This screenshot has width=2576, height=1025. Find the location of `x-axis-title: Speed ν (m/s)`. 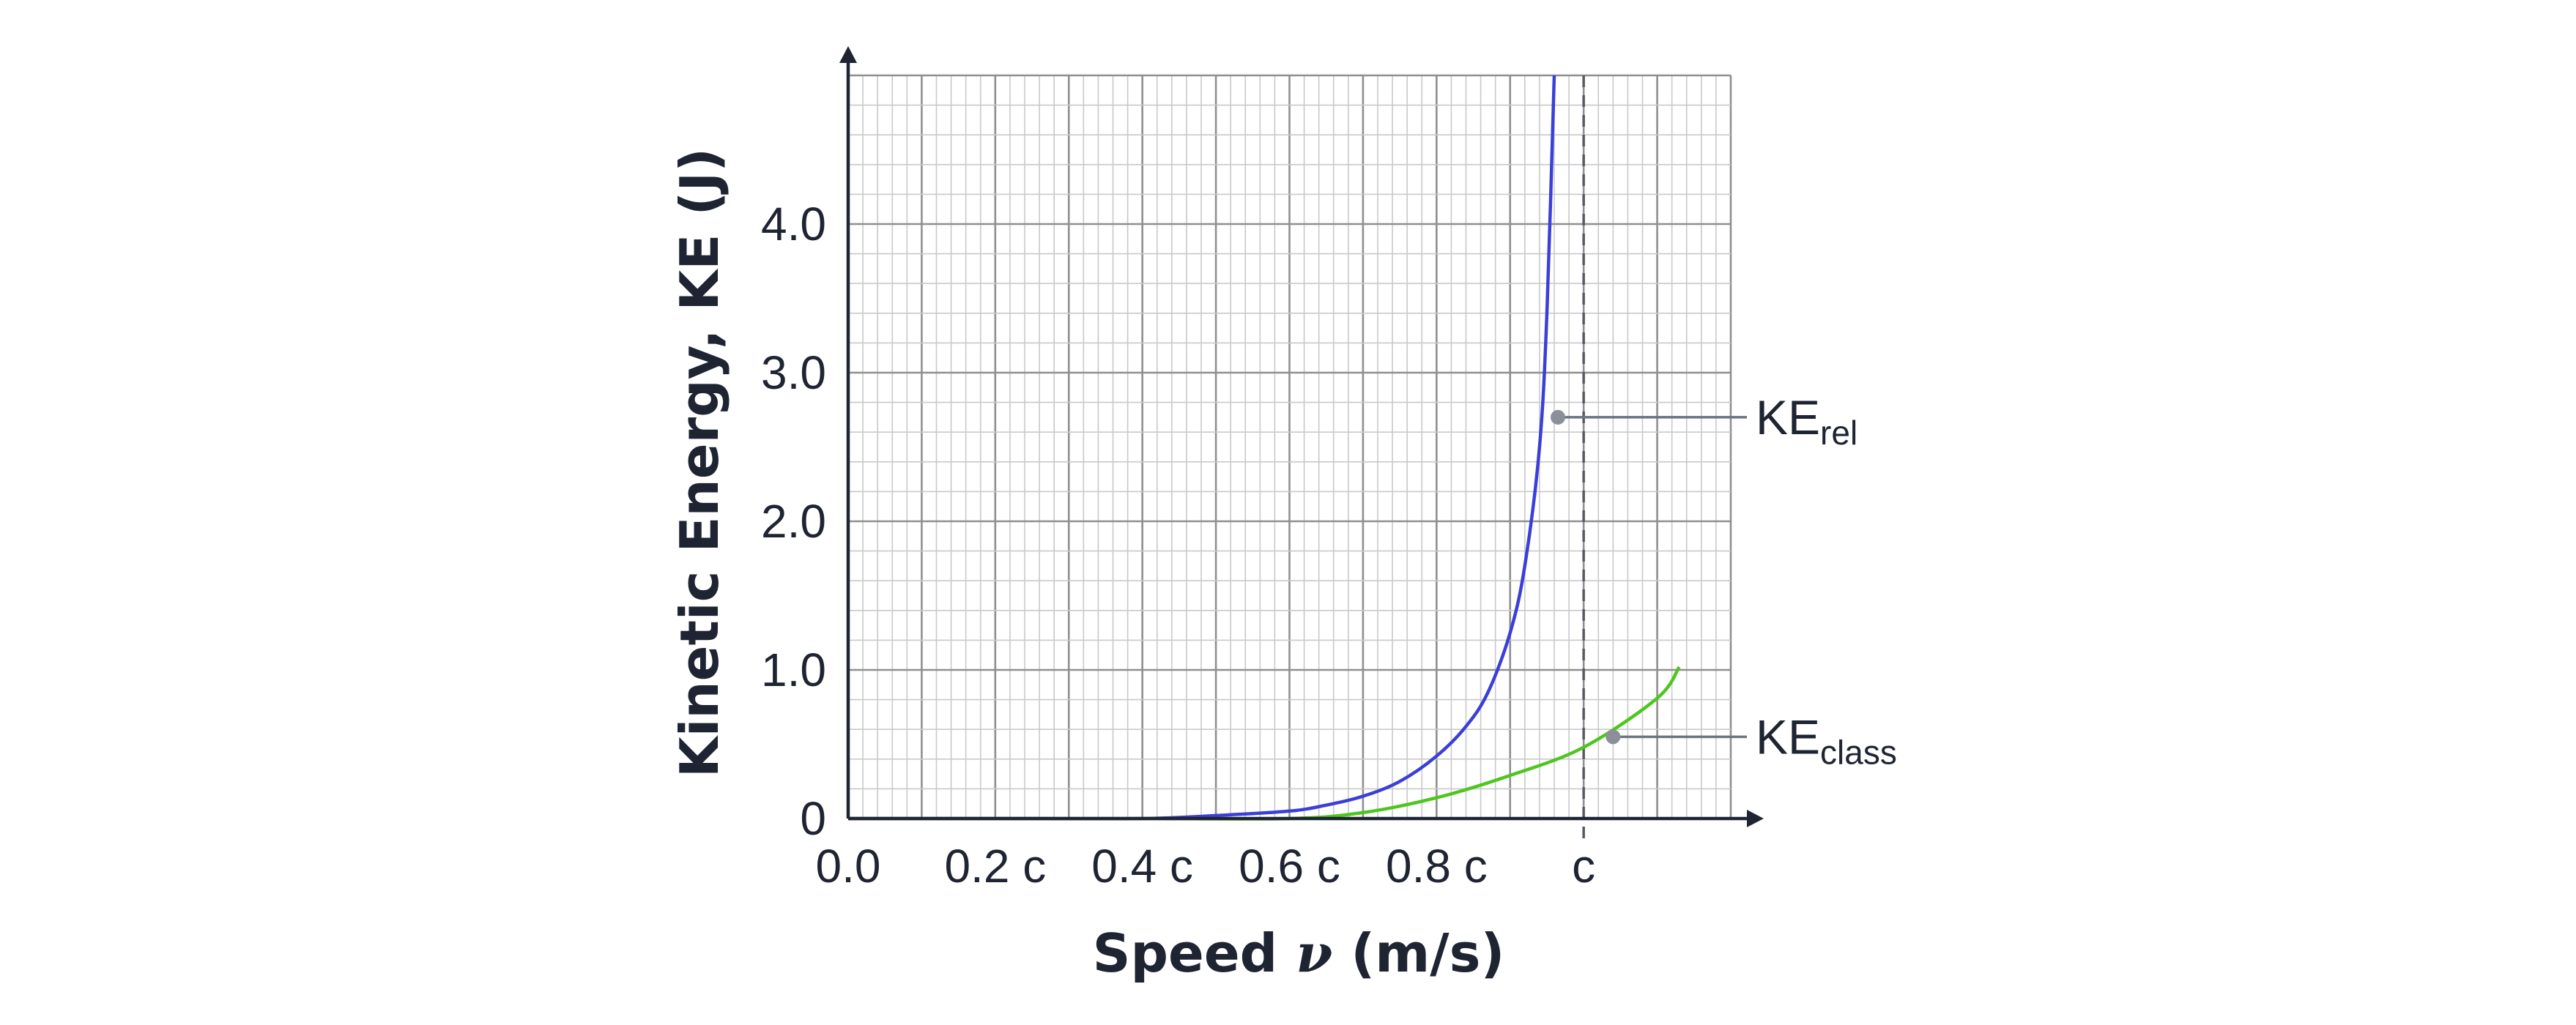

x-axis-title: Speed ν (m/s) is located at coordinates (1299, 953).